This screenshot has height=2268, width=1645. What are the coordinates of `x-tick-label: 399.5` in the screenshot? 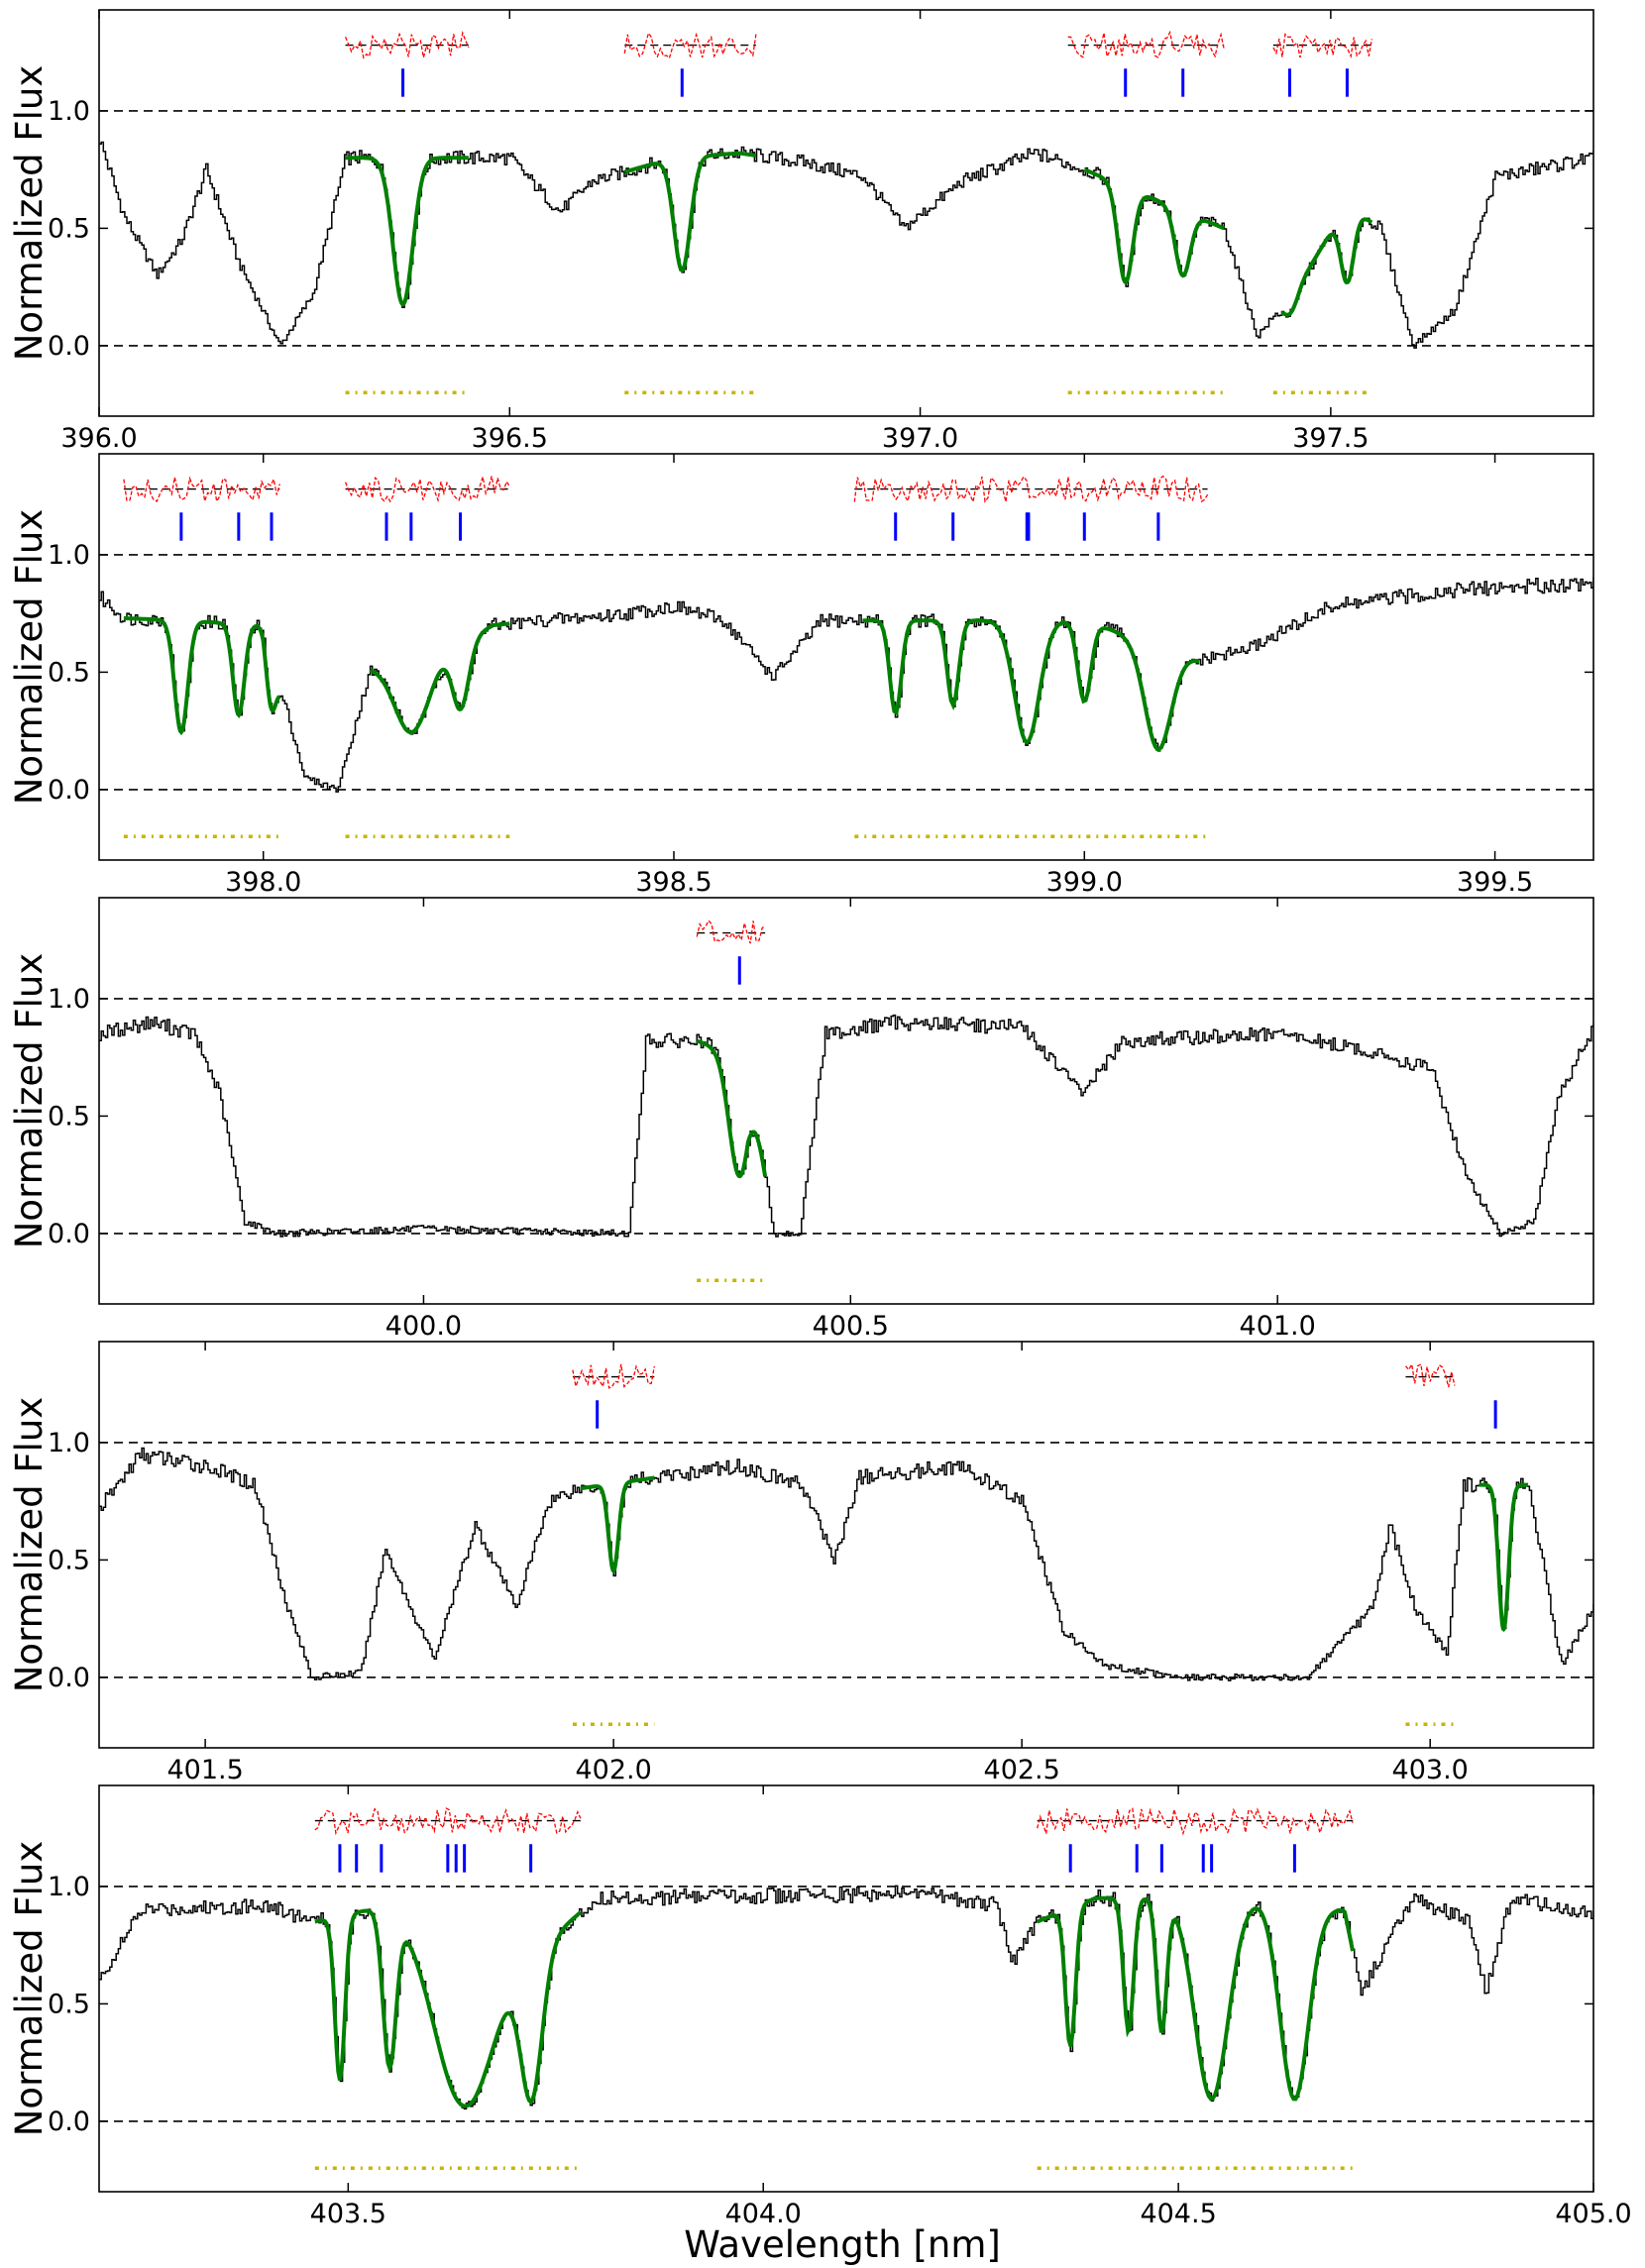 It's located at (1495, 883).